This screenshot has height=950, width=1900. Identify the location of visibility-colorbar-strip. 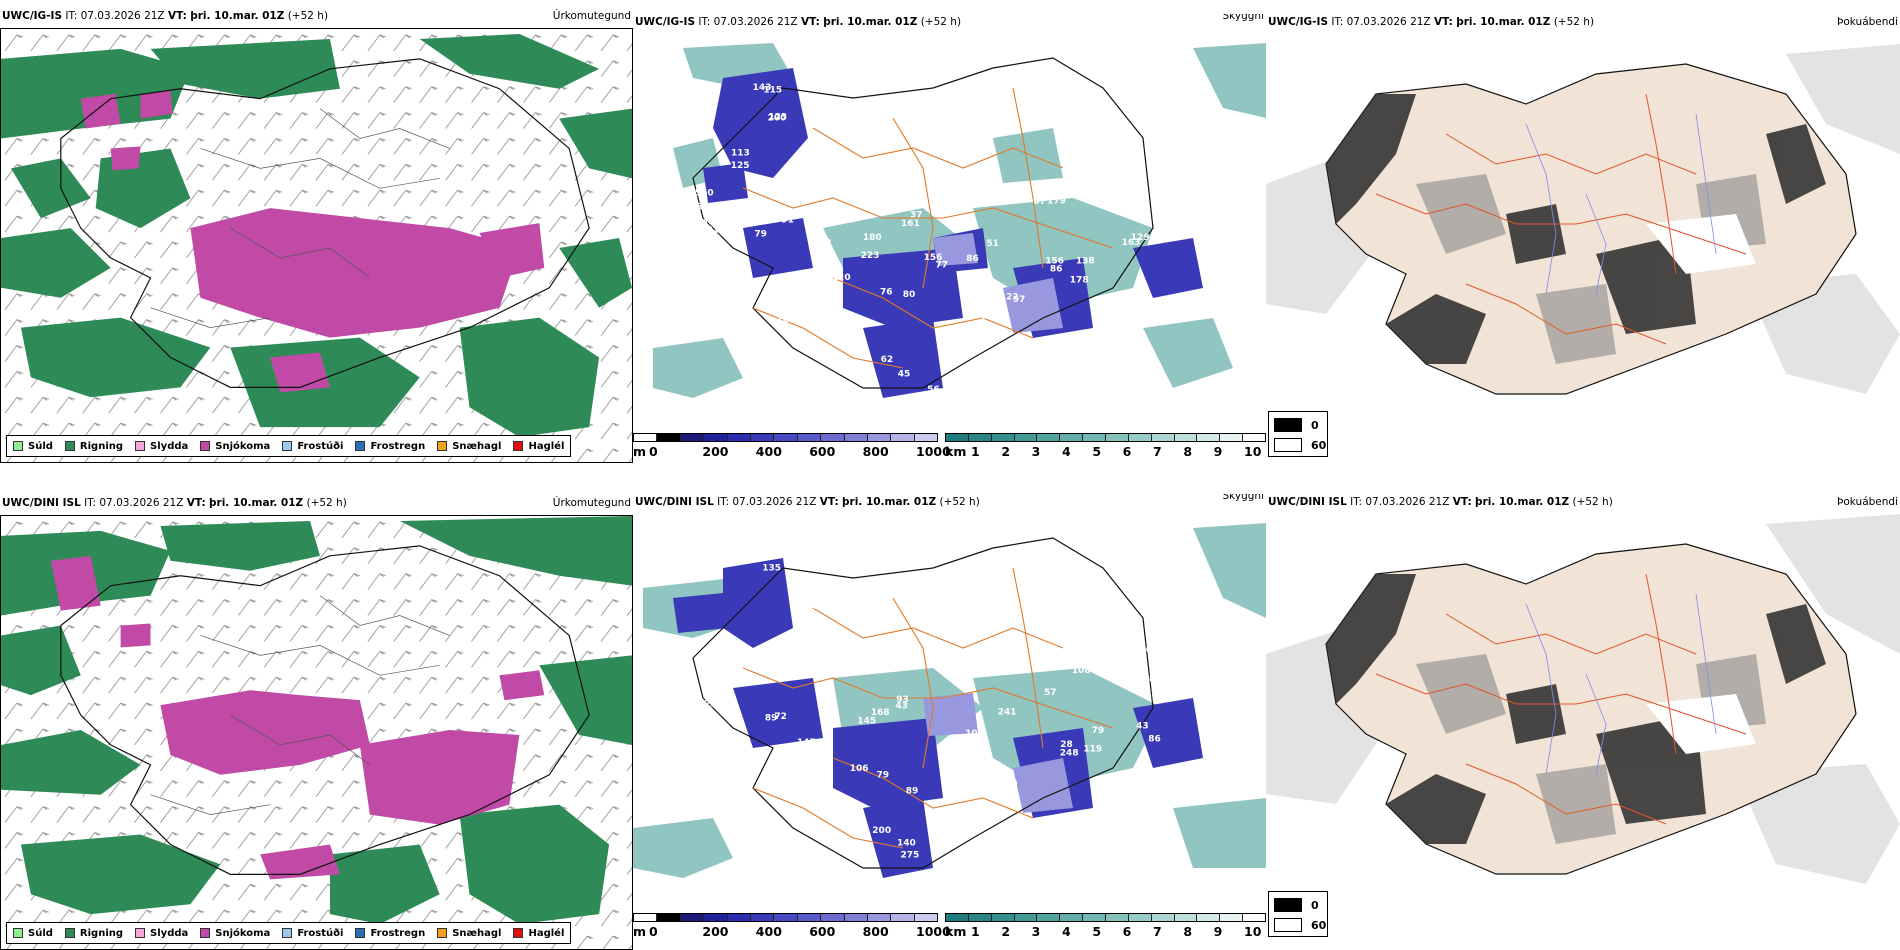
(1105, 437).